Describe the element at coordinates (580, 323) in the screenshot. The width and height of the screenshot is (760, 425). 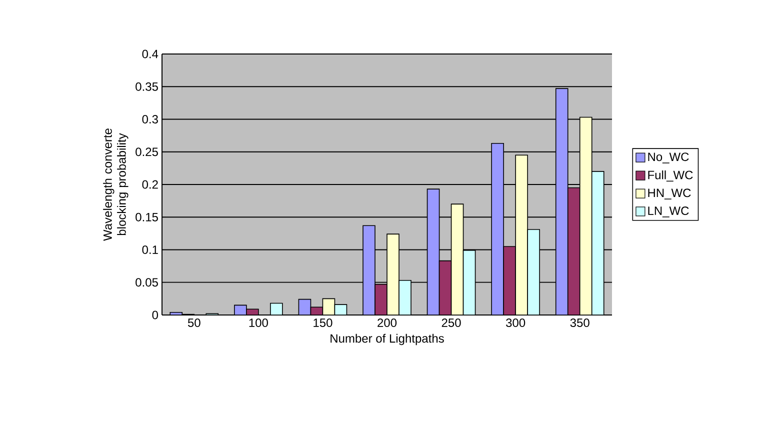
I see `x-tick-label: 350` at that location.